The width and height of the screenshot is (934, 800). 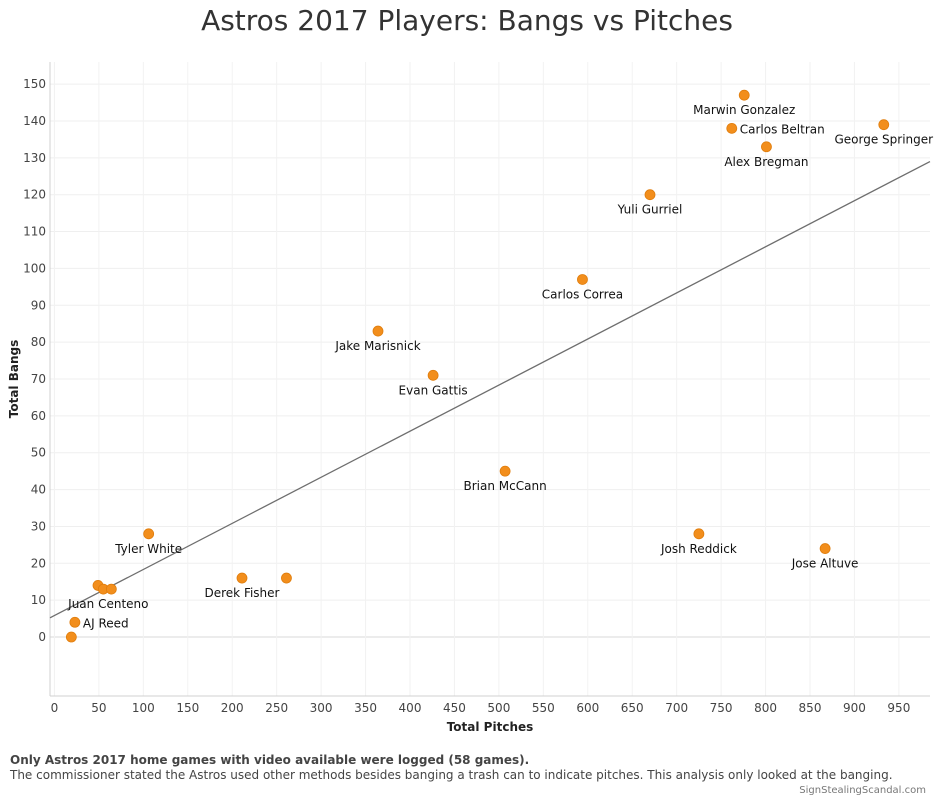 I want to click on y-tick-label: 80, so click(x=38, y=342).